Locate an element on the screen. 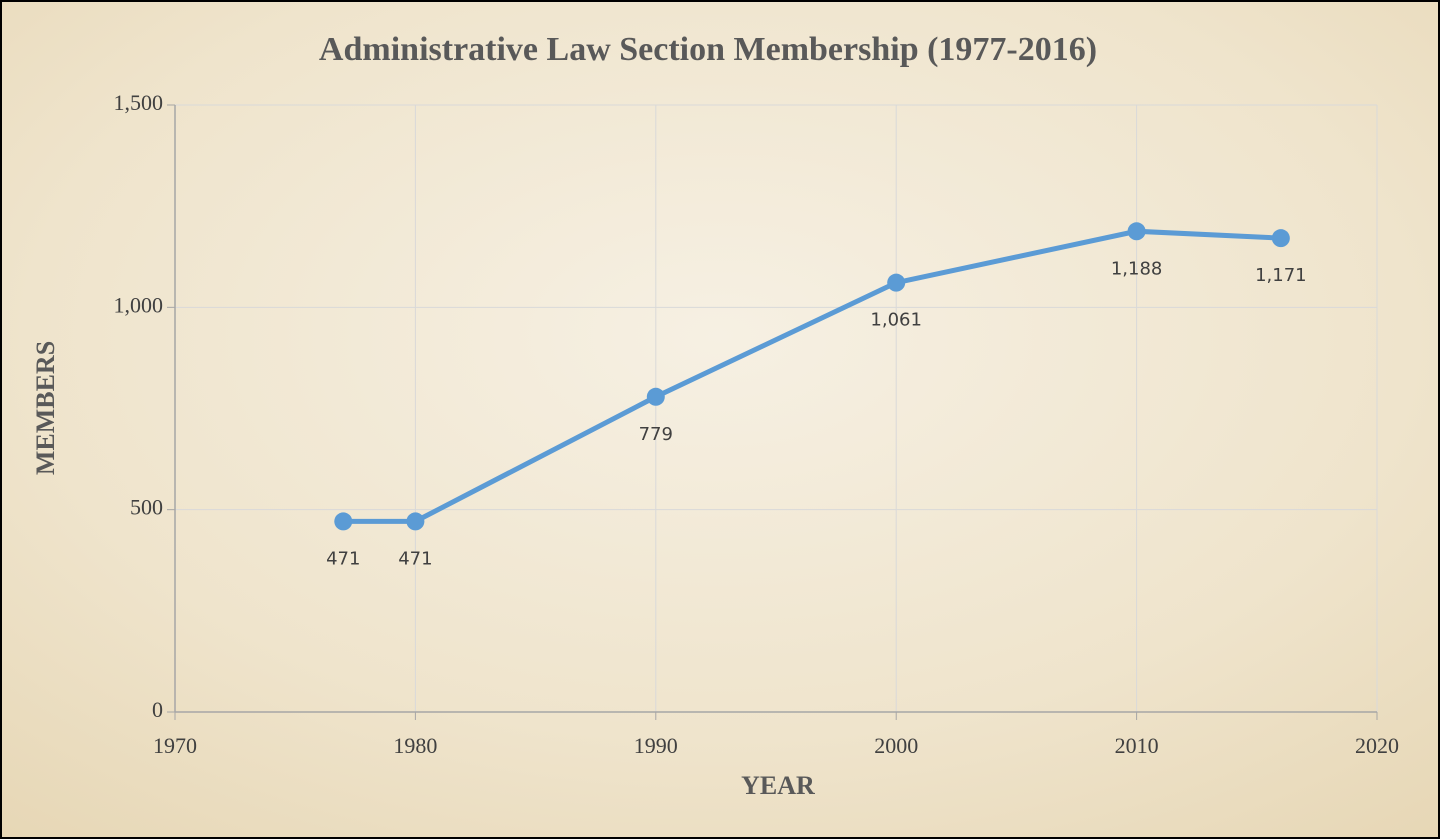 The image size is (1440, 839). x-tick-label: 1980 is located at coordinates (415, 745).